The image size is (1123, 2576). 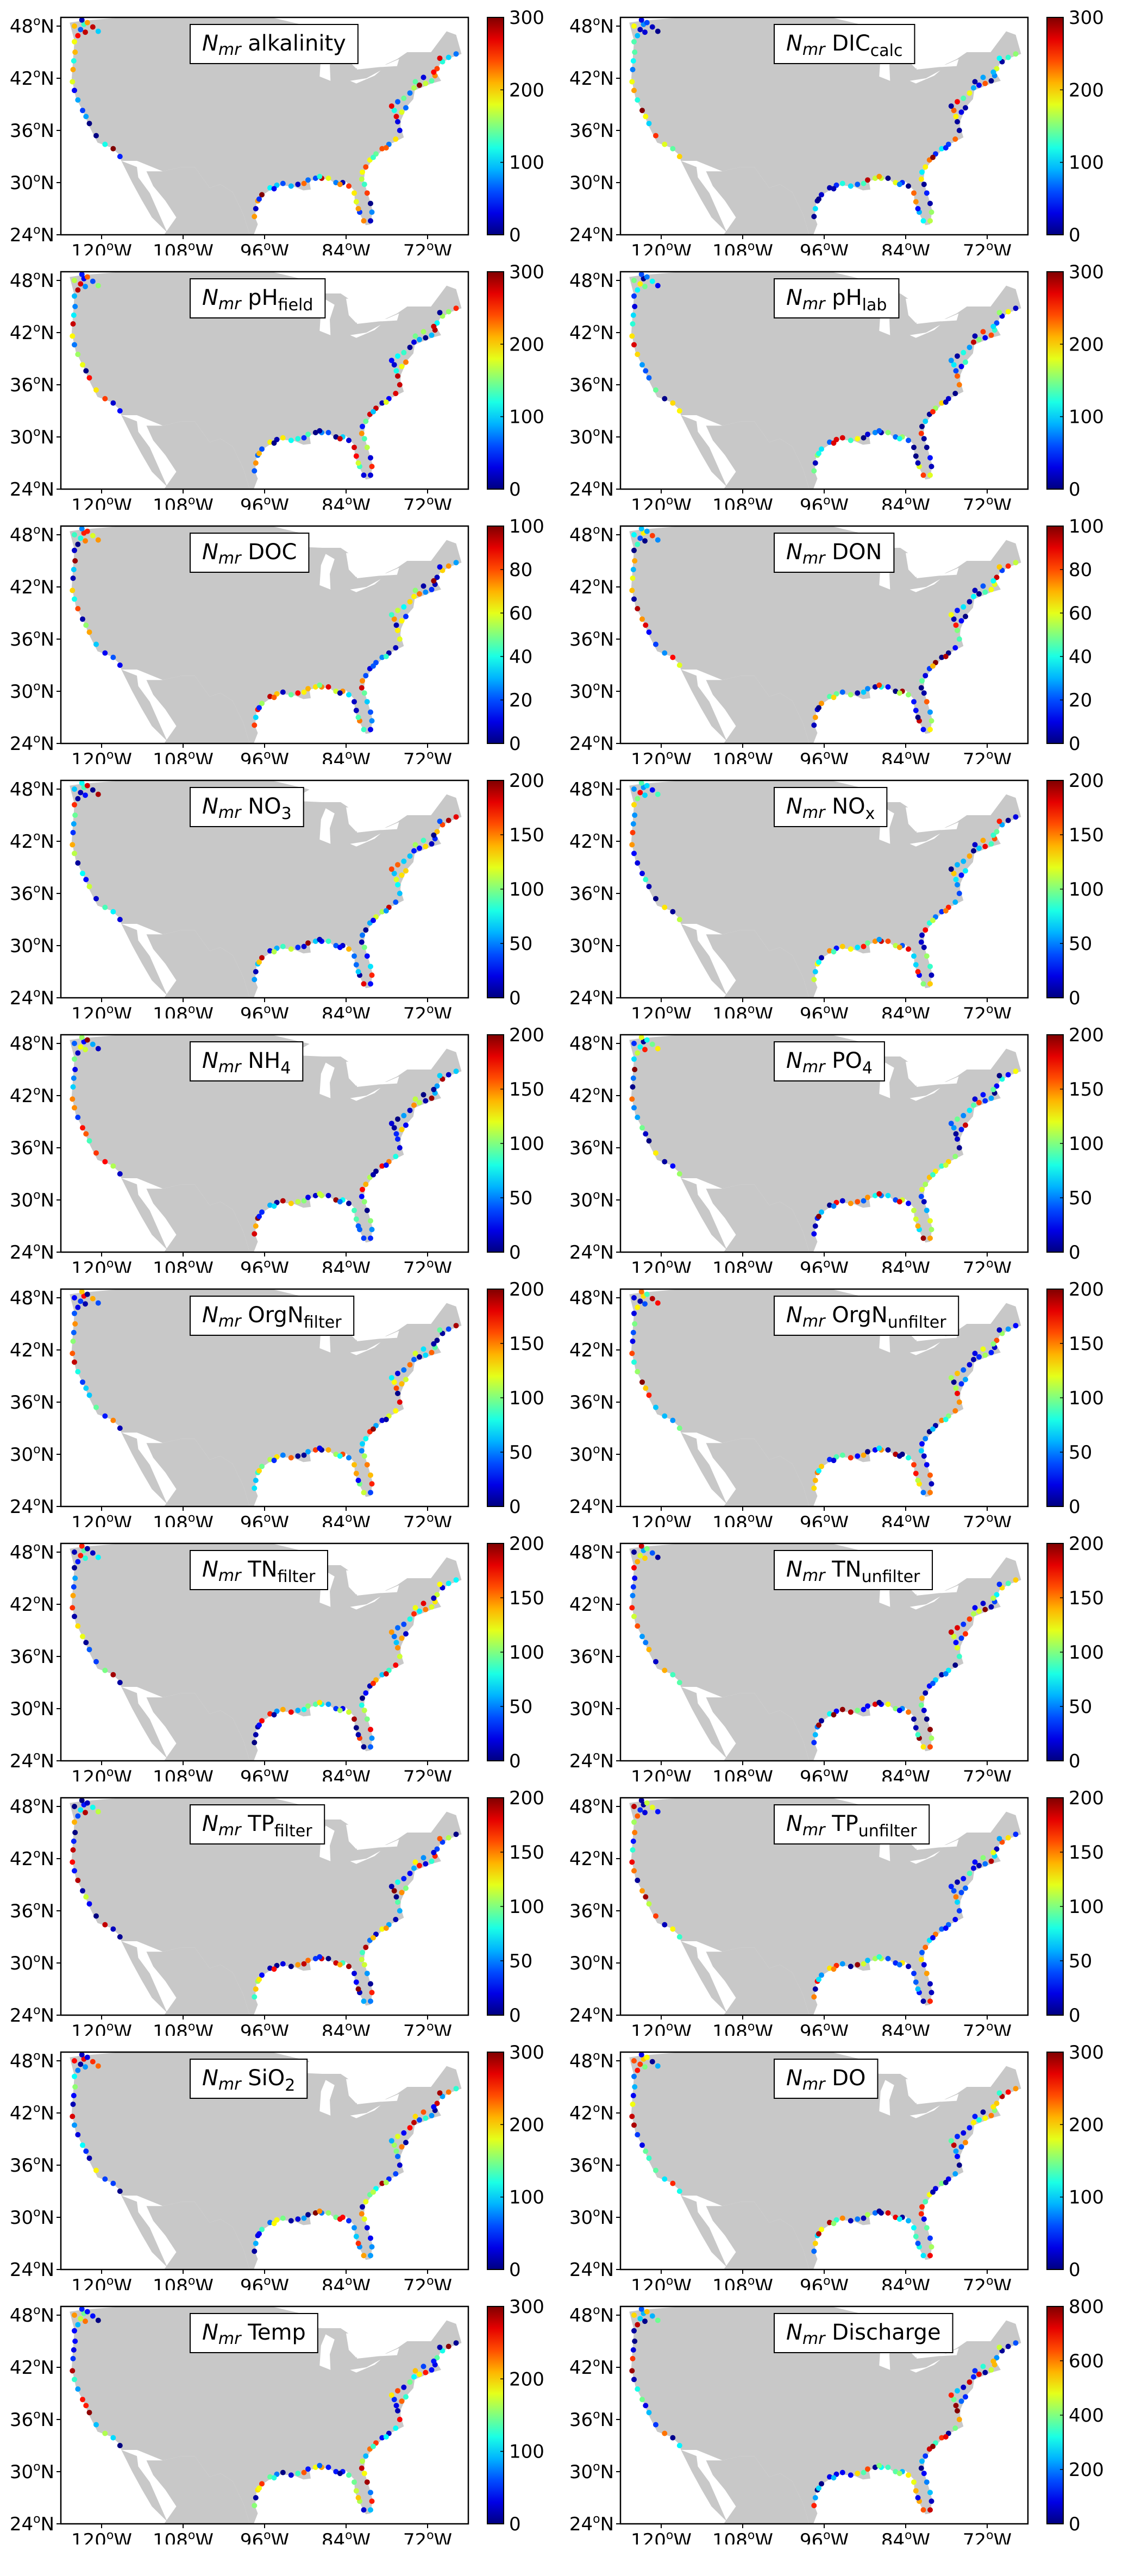 What do you see at coordinates (198, 2490) in the screenshot?
I see `land-mexico` at bounding box center [198, 2490].